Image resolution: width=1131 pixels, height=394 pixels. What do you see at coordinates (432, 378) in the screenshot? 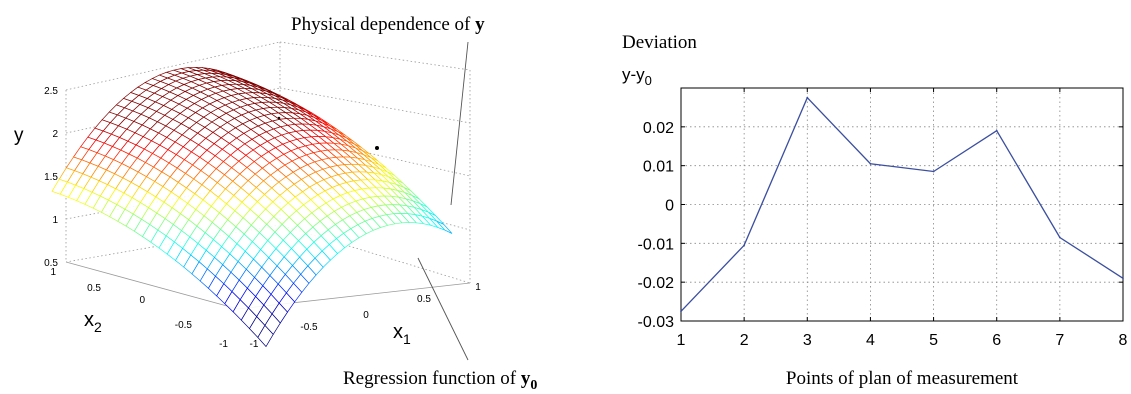
I see `annotation-bottom-prefix: Regression function of` at bounding box center [432, 378].